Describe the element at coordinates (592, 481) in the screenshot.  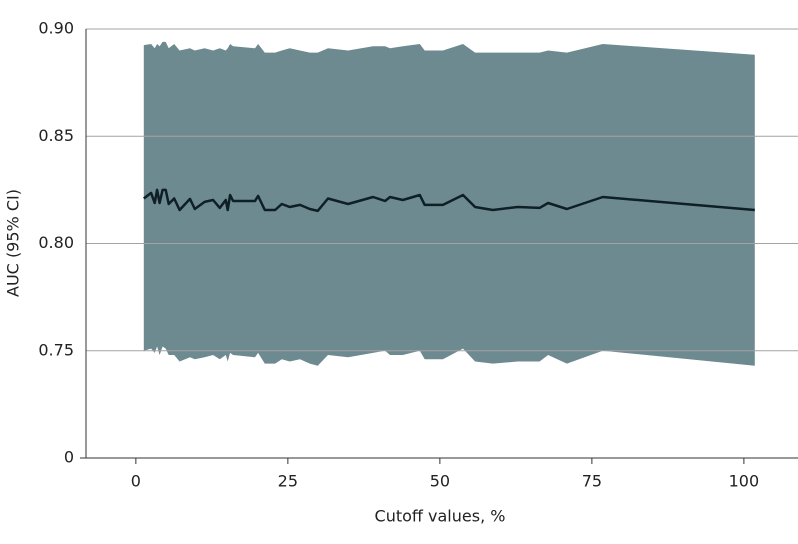
I see `x-tick-label: 75` at that location.